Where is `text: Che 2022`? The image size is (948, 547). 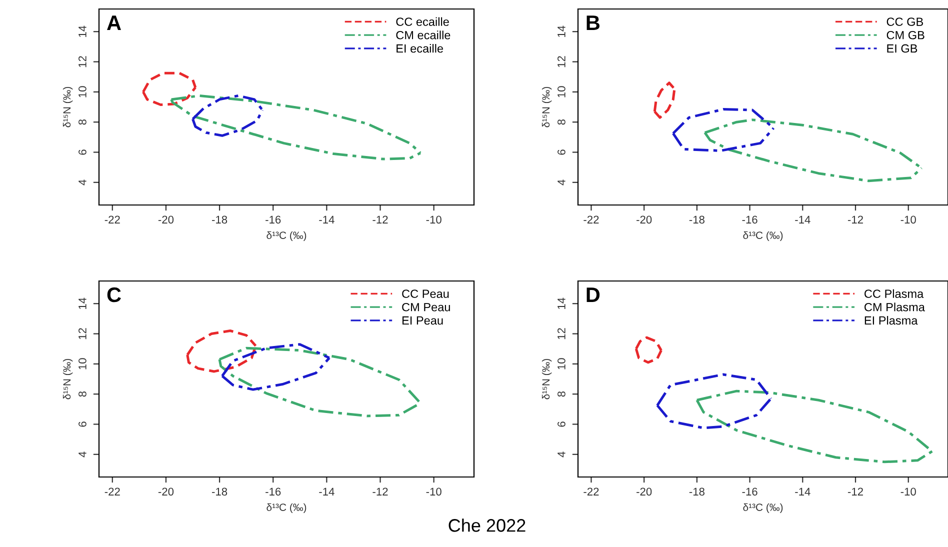 text: Che 2022 is located at coordinates (487, 525).